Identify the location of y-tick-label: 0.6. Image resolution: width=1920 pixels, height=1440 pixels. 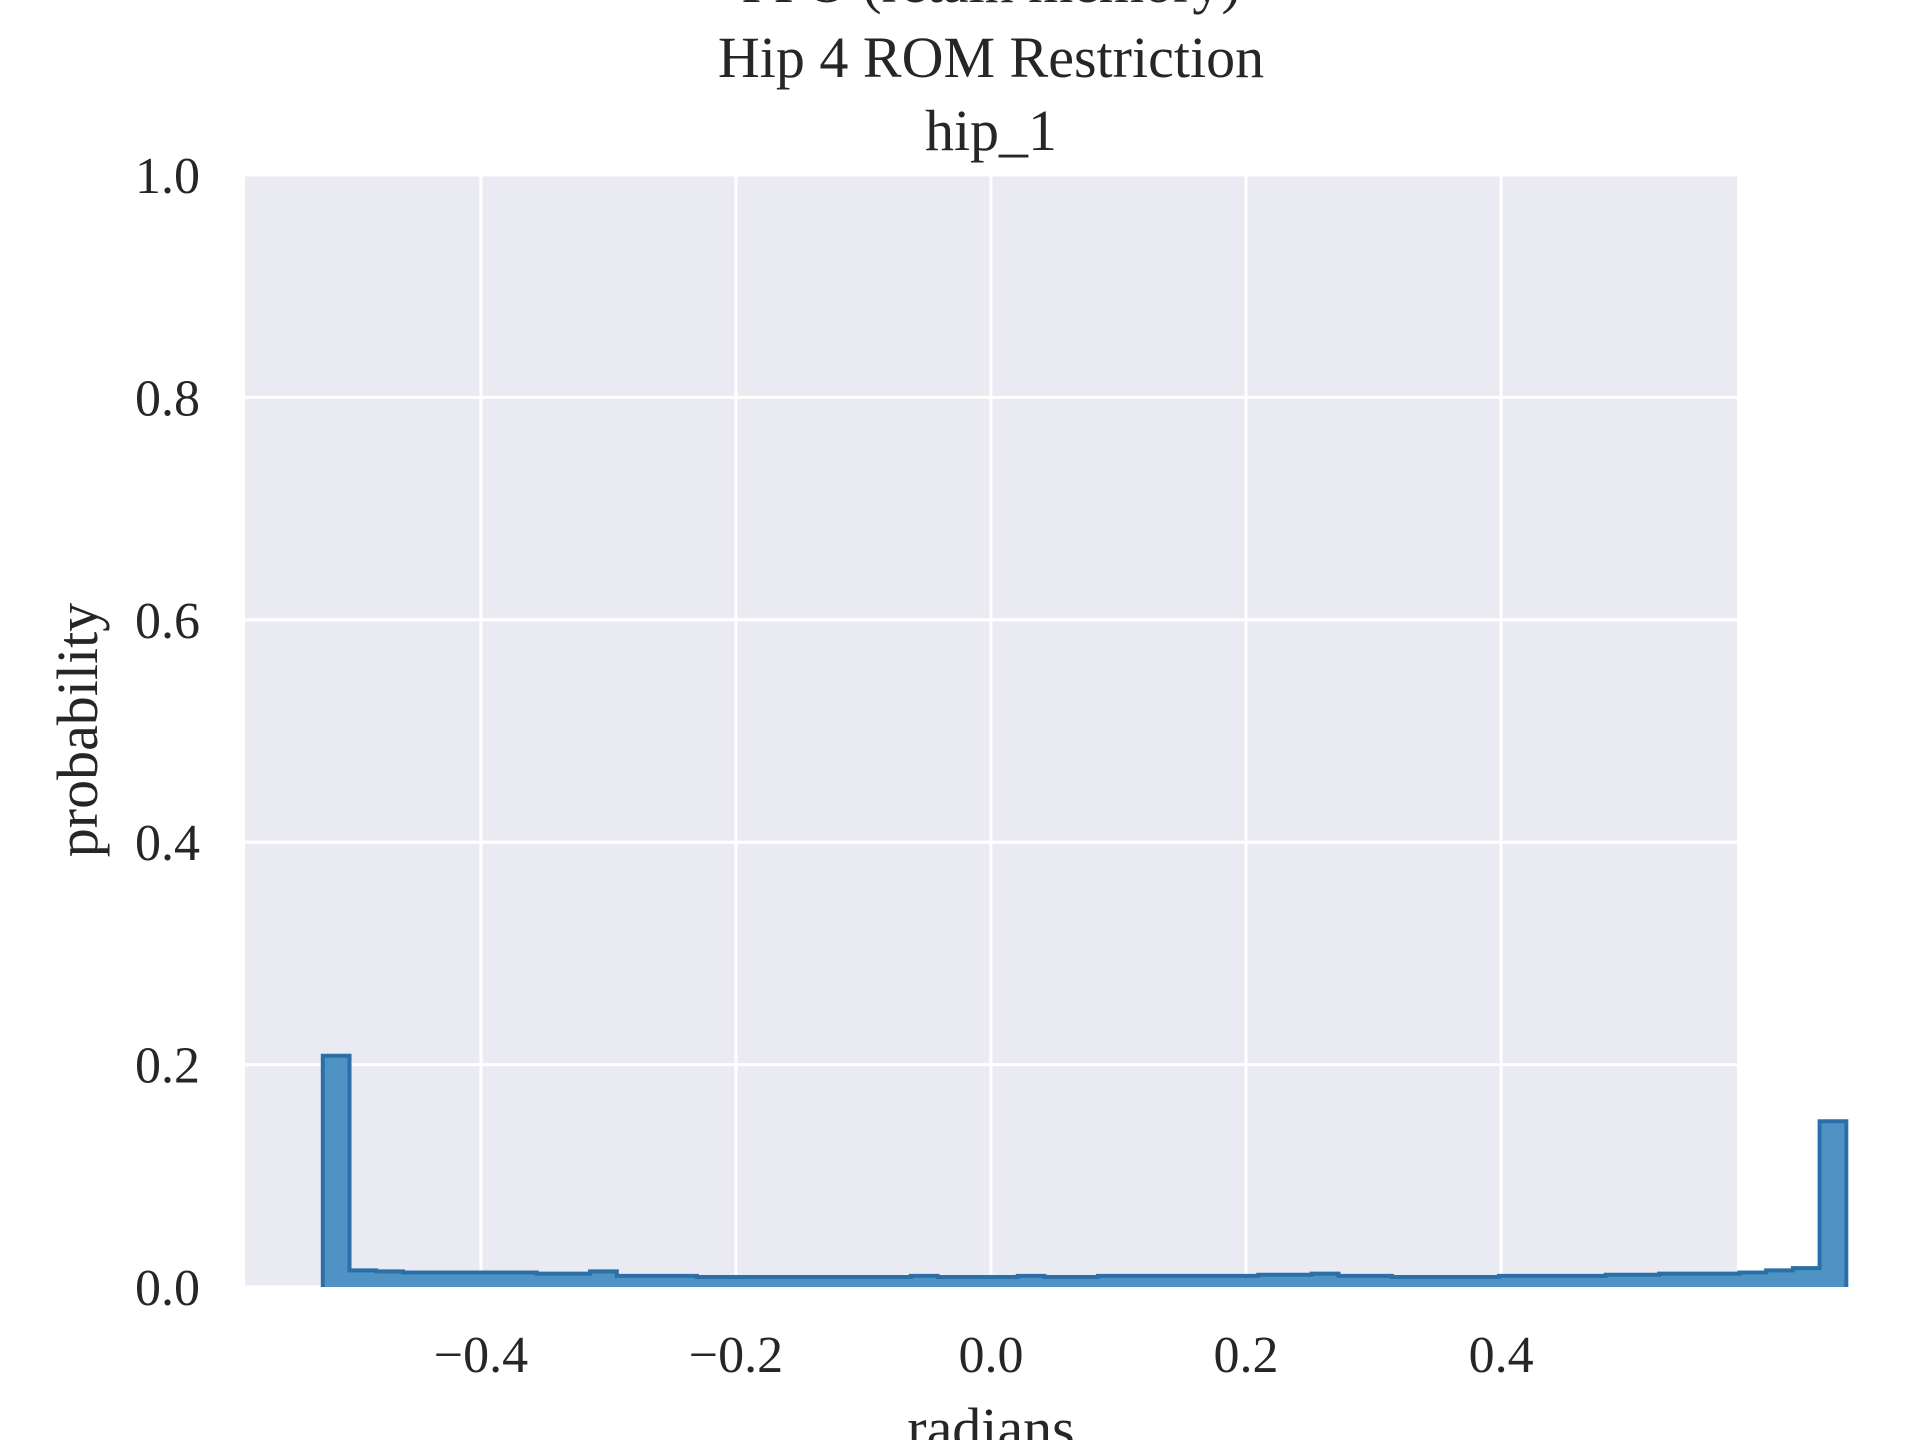
(167, 621).